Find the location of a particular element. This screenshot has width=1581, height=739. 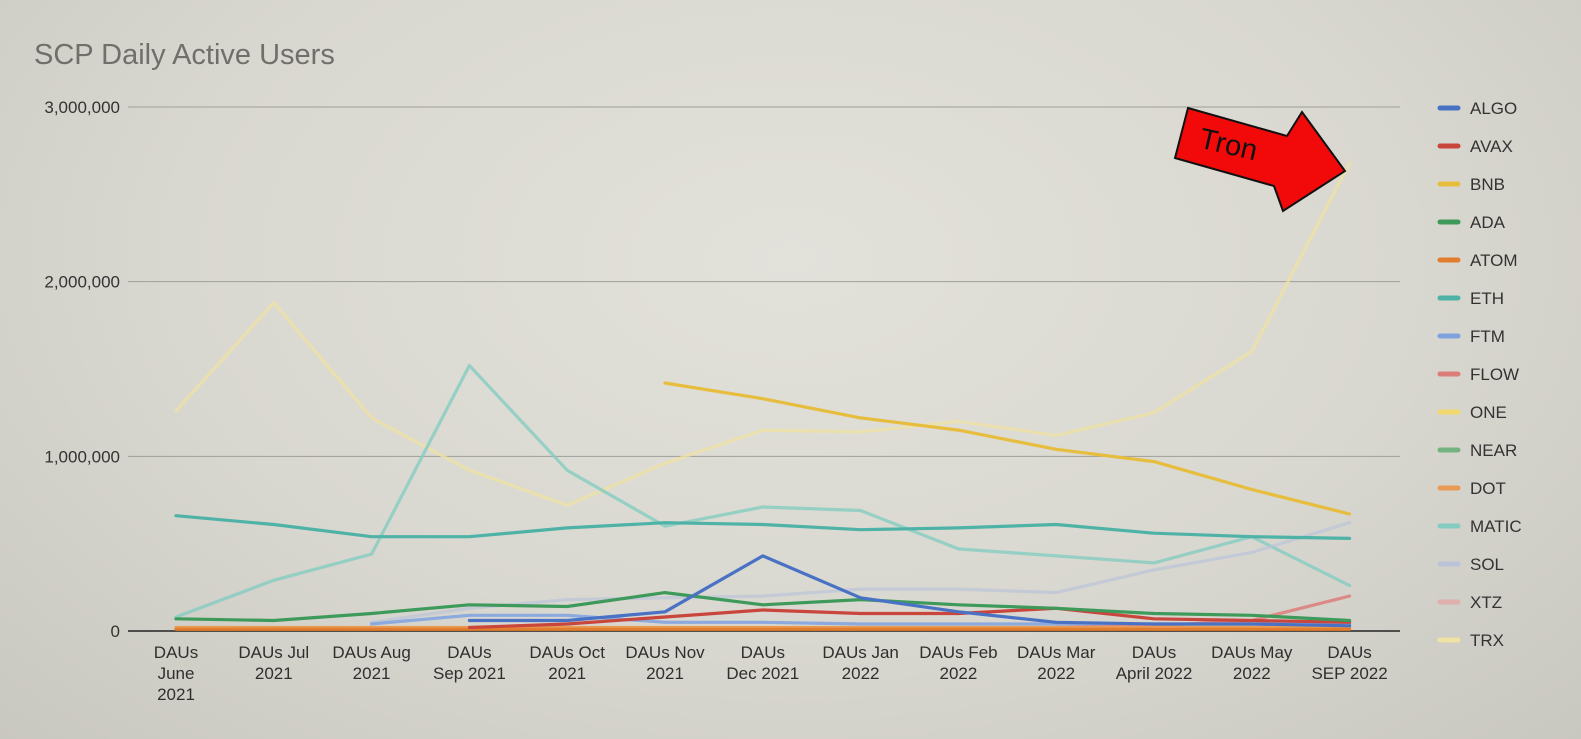

series-line-bnb is located at coordinates (1007, 448).